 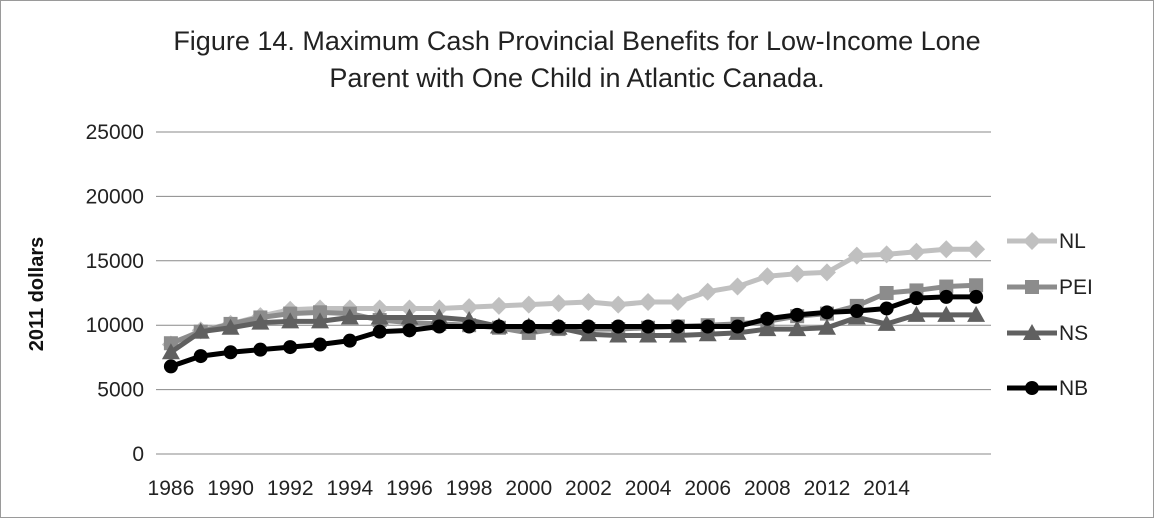 What do you see at coordinates (120, 390) in the screenshot?
I see `y-tick-label: 5000` at bounding box center [120, 390].